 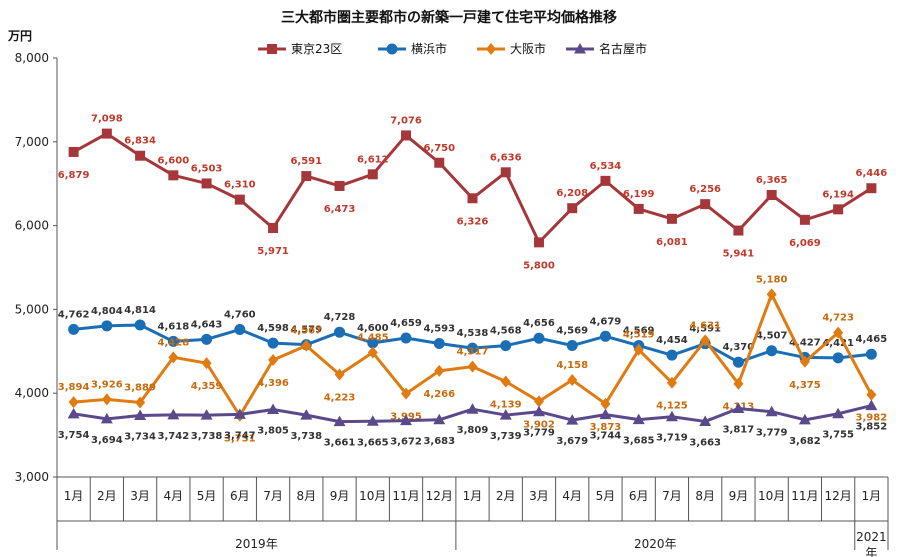 What do you see at coordinates (32, 226) in the screenshot?
I see `y-tick-label: 6,000` at bounding box center [32, 226].